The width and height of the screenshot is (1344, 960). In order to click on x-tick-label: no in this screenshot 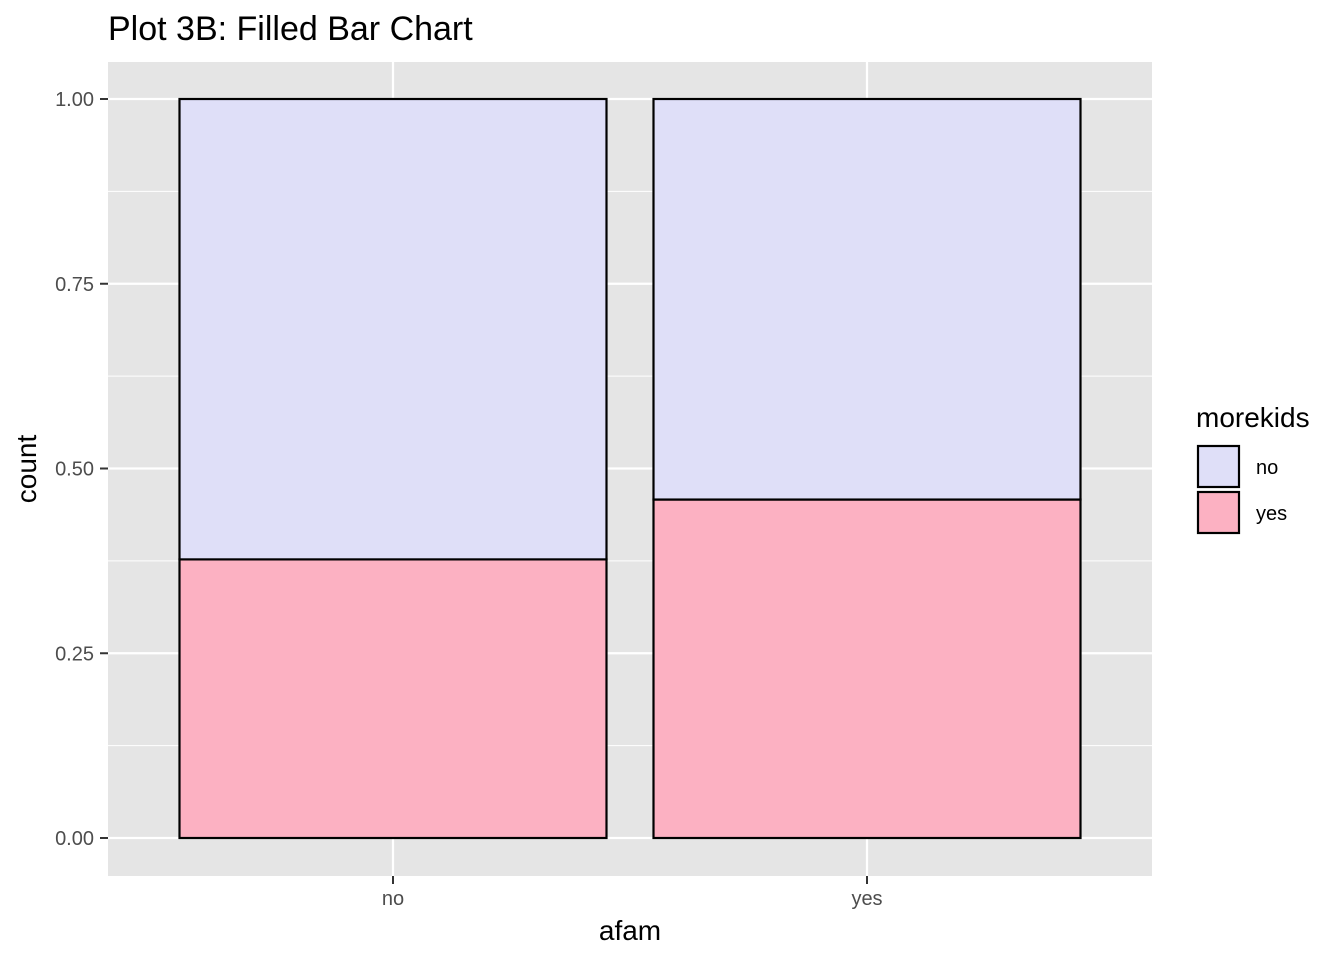, I will do `click(393, 899)`.